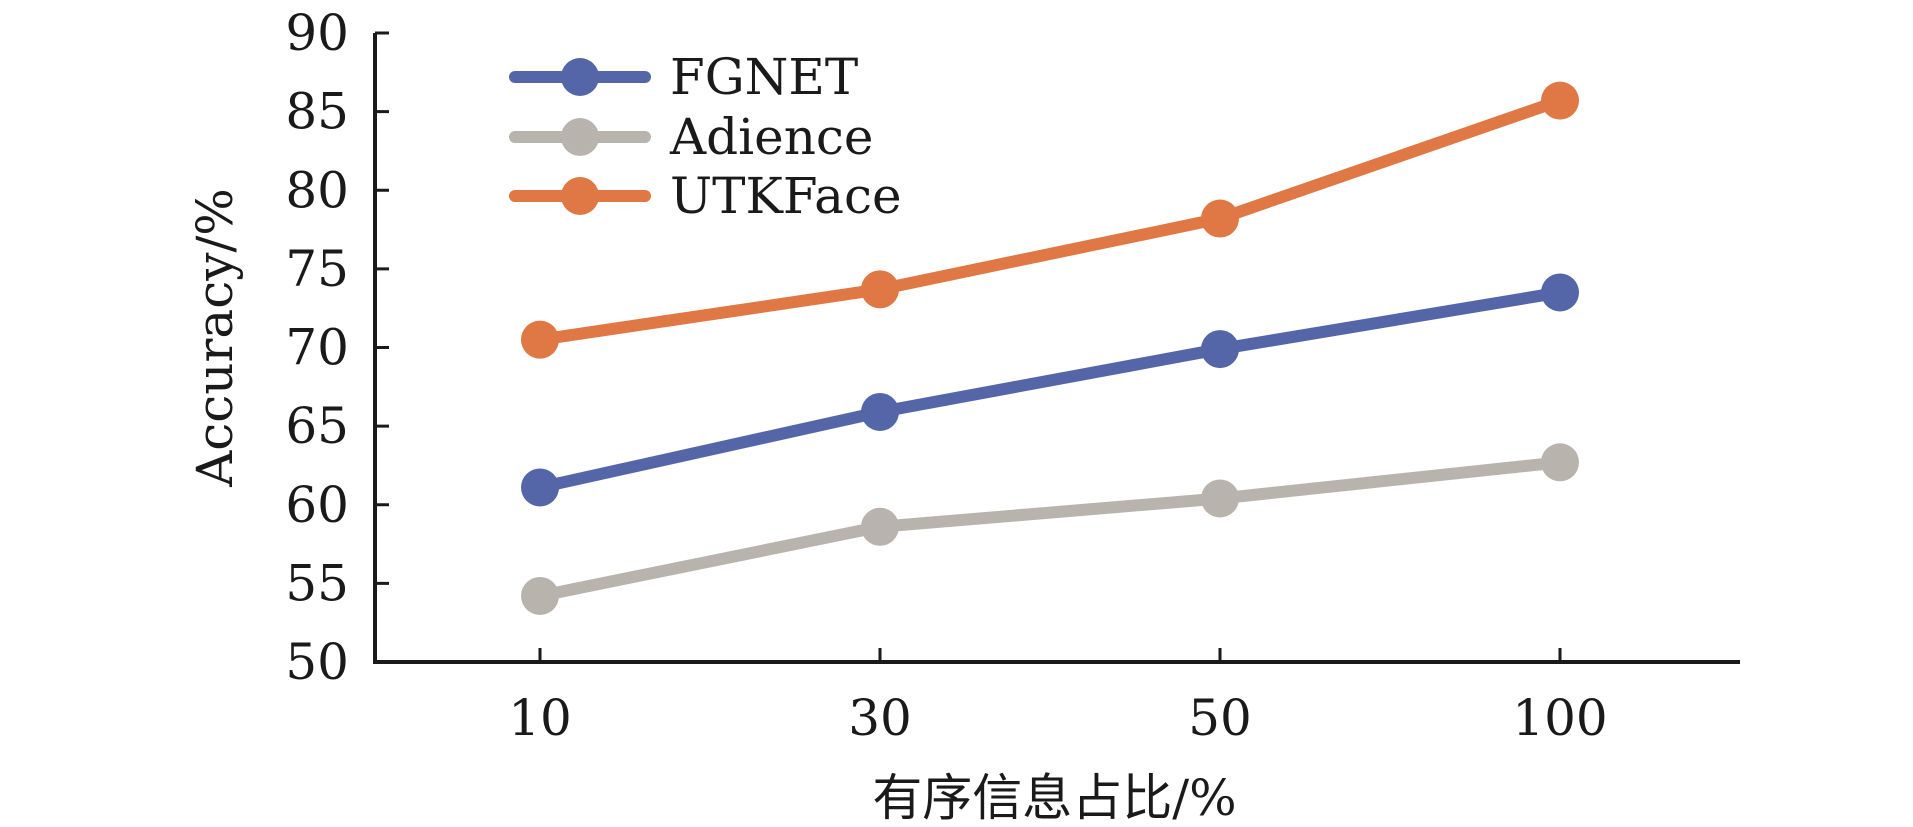 This screenshot has height=827, width=1913. I want to click on y-tick-label: 65, so click(317, 426).